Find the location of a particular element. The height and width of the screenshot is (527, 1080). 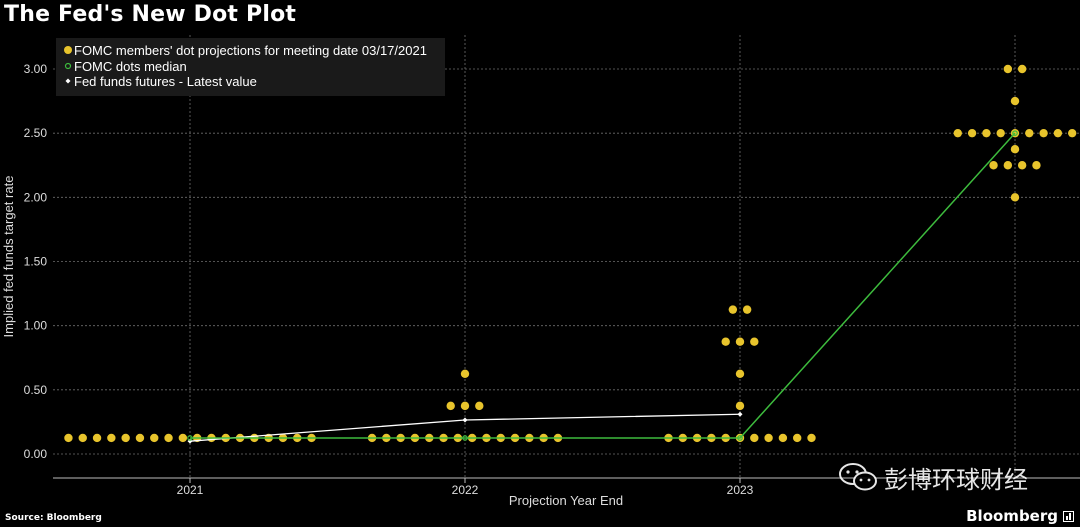

watermark-text: 彭博环球财经 is located at coordinates (956, 479).